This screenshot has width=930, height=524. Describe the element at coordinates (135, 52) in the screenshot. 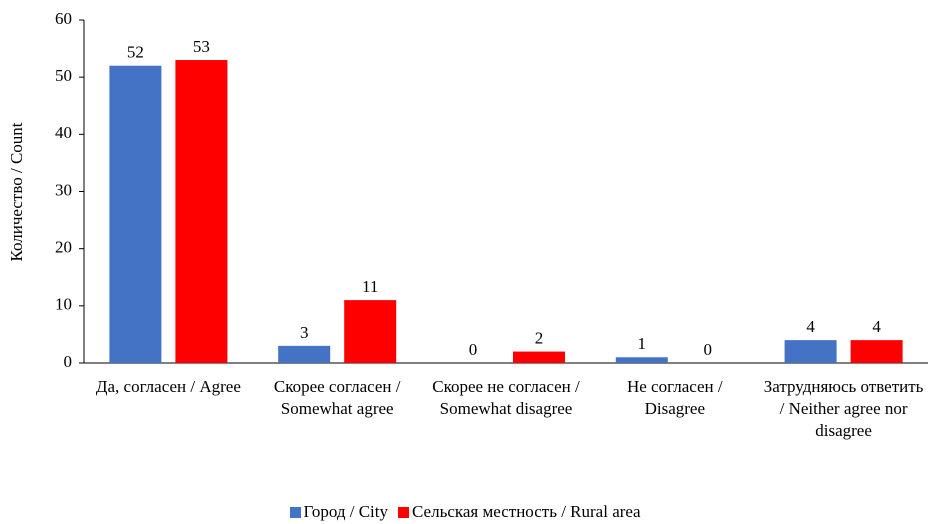

I see `value-label: 52` at that location.